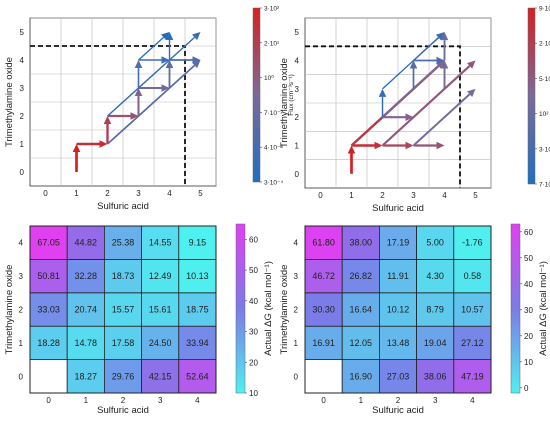  Describe the element at coordinates (272, 43) in the screenshot. I see `colorbar-tick-label: 2·10¹` at that location.